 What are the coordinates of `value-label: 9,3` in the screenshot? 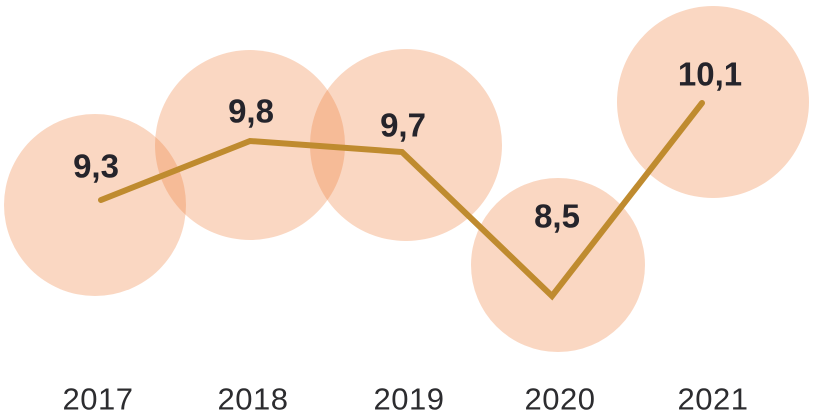 It's located at (96, 166).